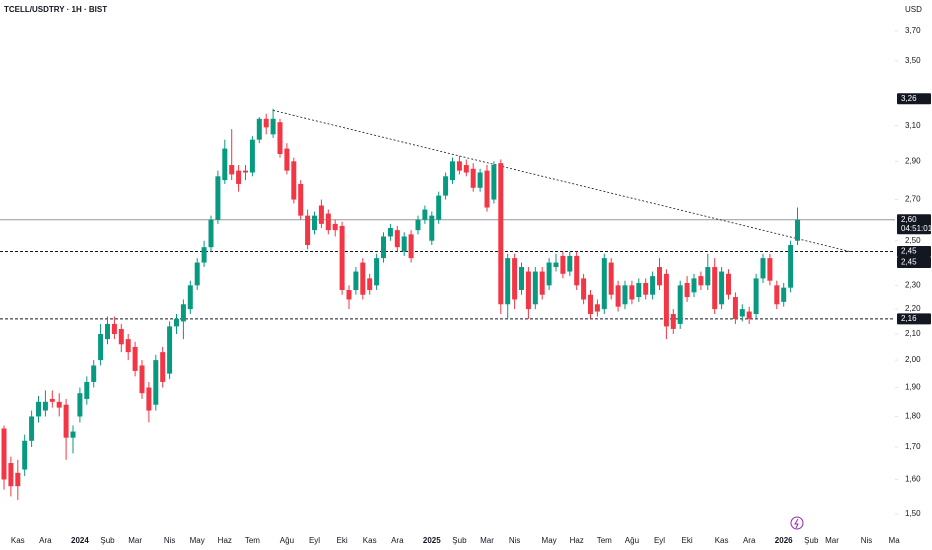 The width and height of the screenshot is (932, 550). I want to click on y-tick-label: 3,70, so click(913, 30).